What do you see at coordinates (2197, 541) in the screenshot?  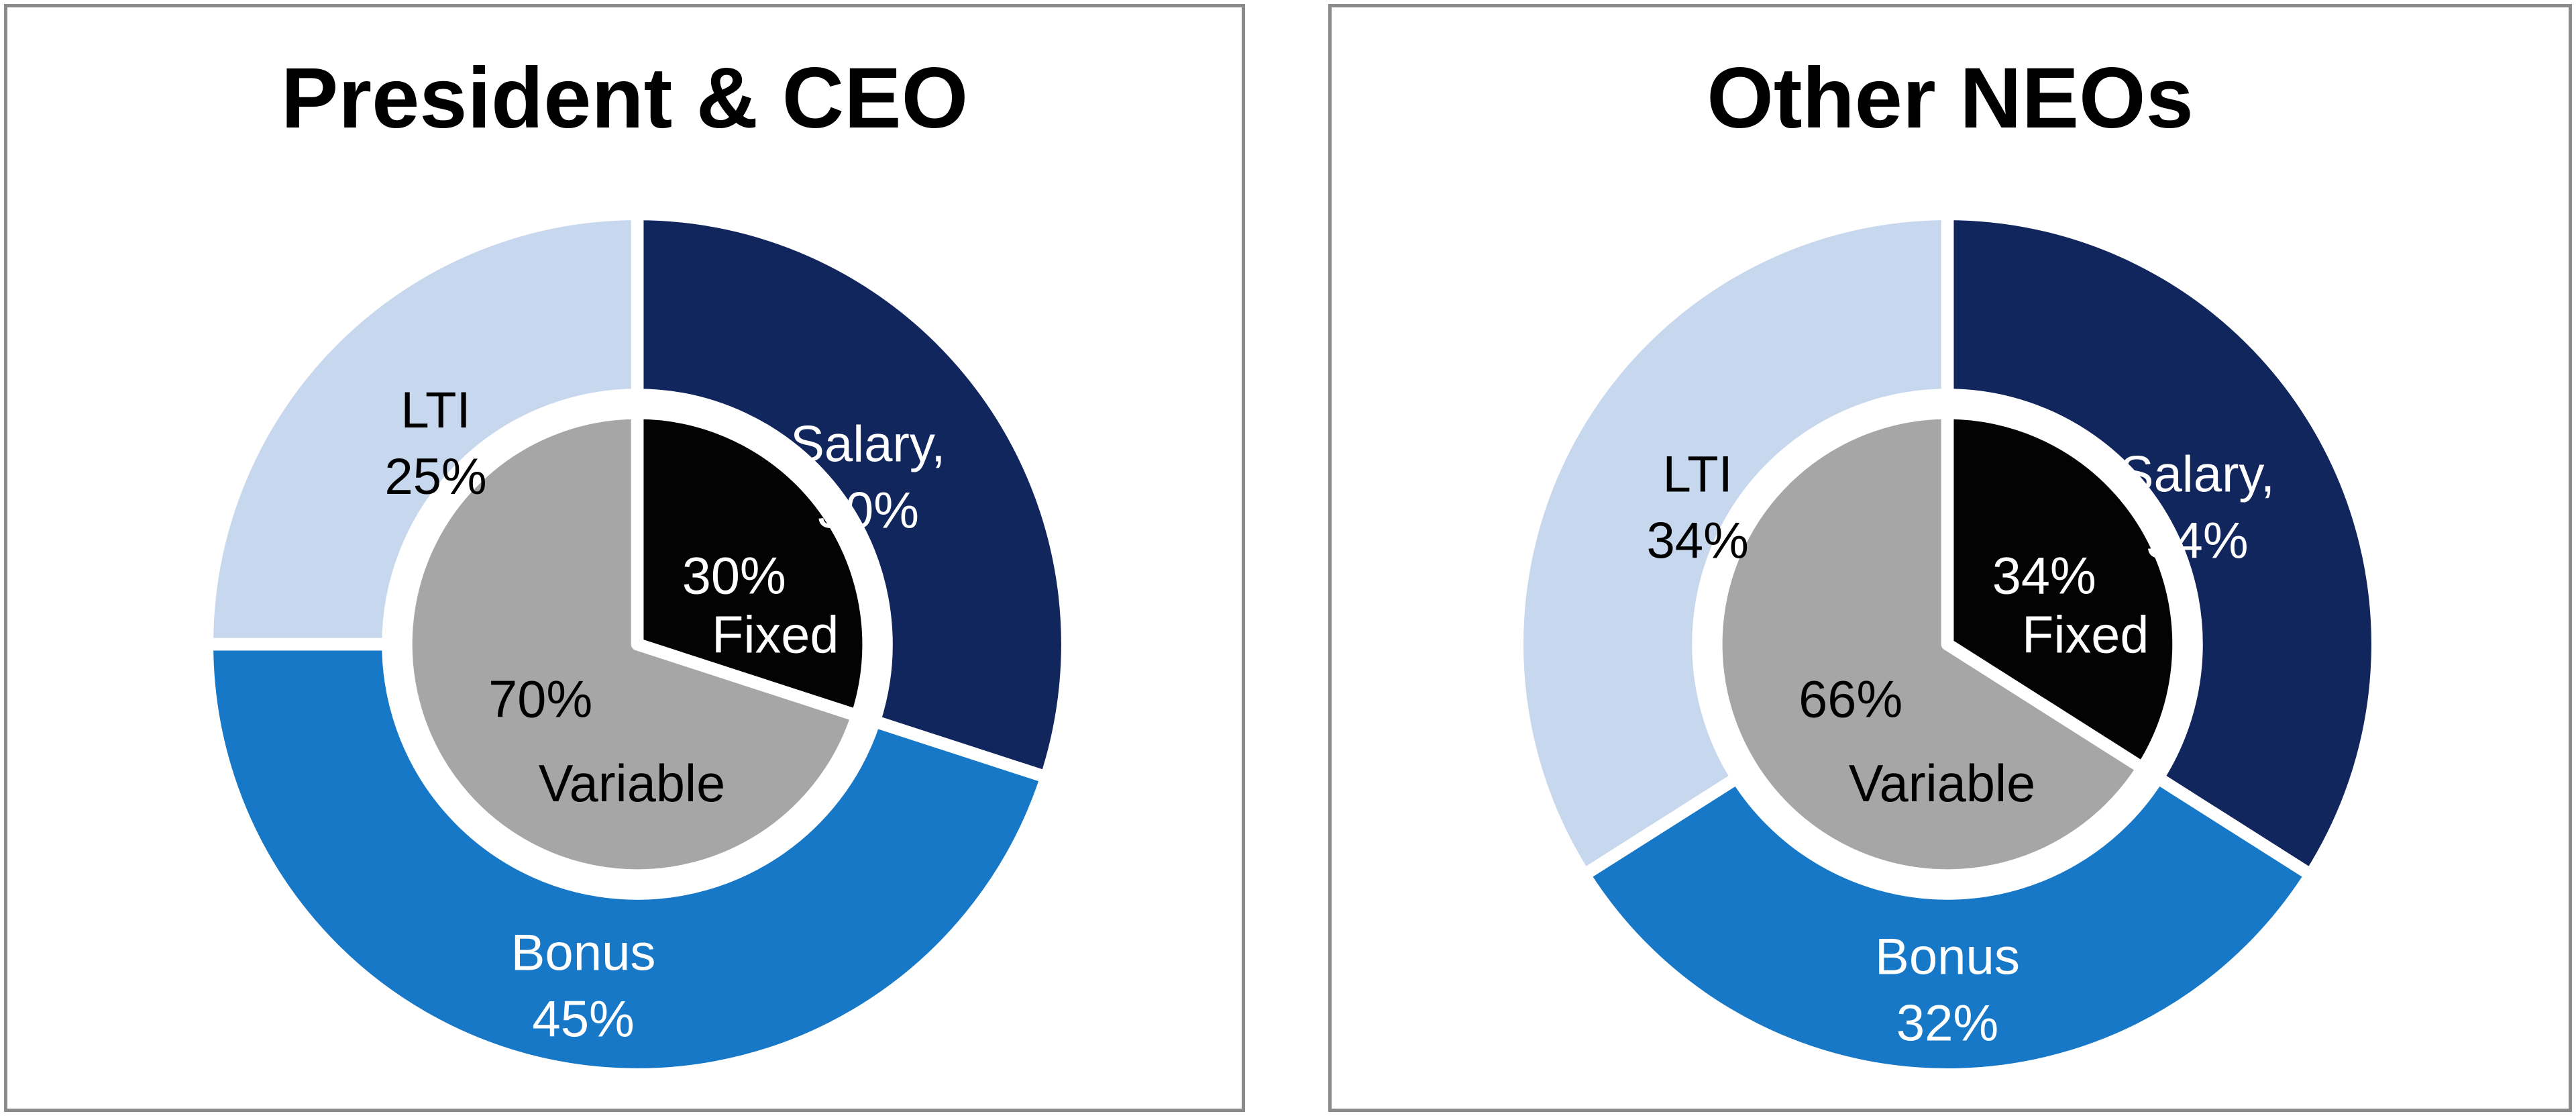 I see `outer-label-salary-line2: 34%` at bounding box center [2197, 541].